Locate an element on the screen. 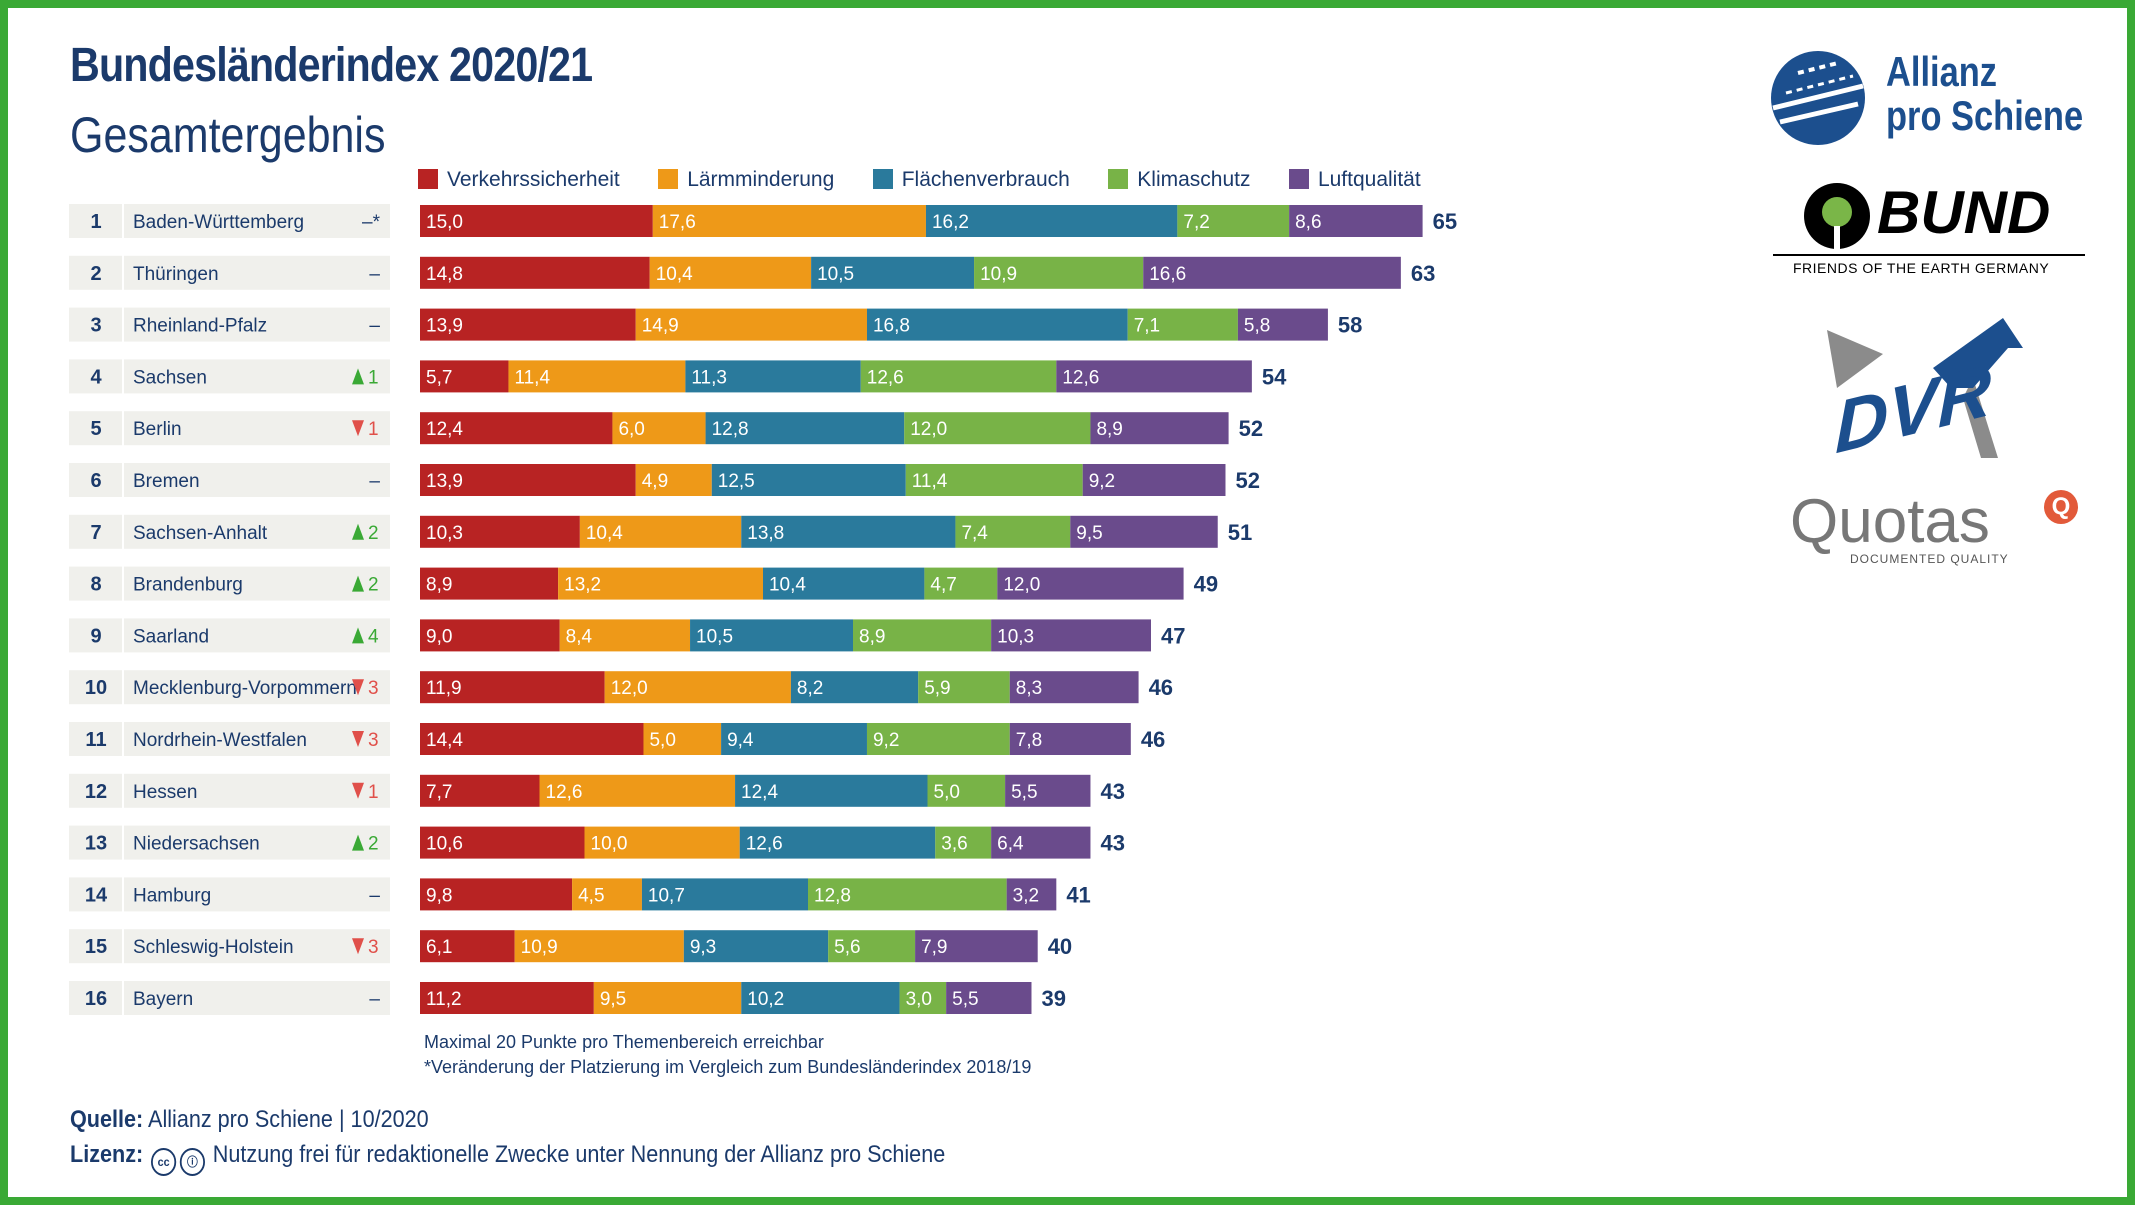  segment-value-label: 5,9 is located at coordinates (937, 688).